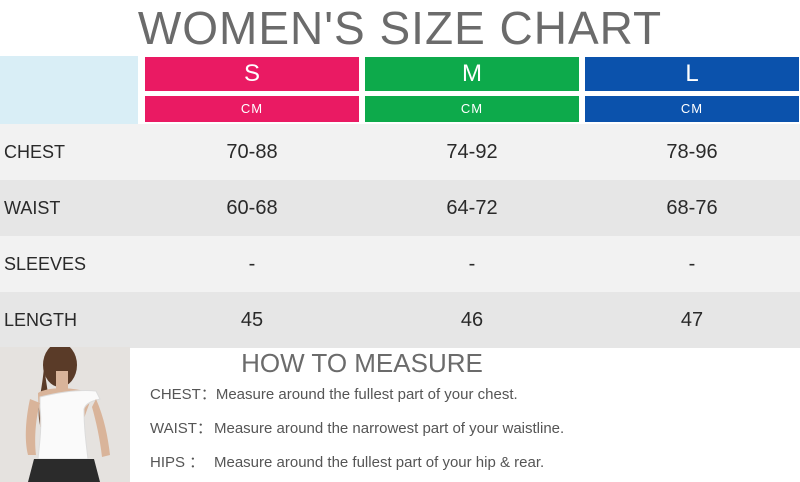  Describe the element at coordinates (252, 208) in the screenshot. I see `cell-value: 60-68` at that location.